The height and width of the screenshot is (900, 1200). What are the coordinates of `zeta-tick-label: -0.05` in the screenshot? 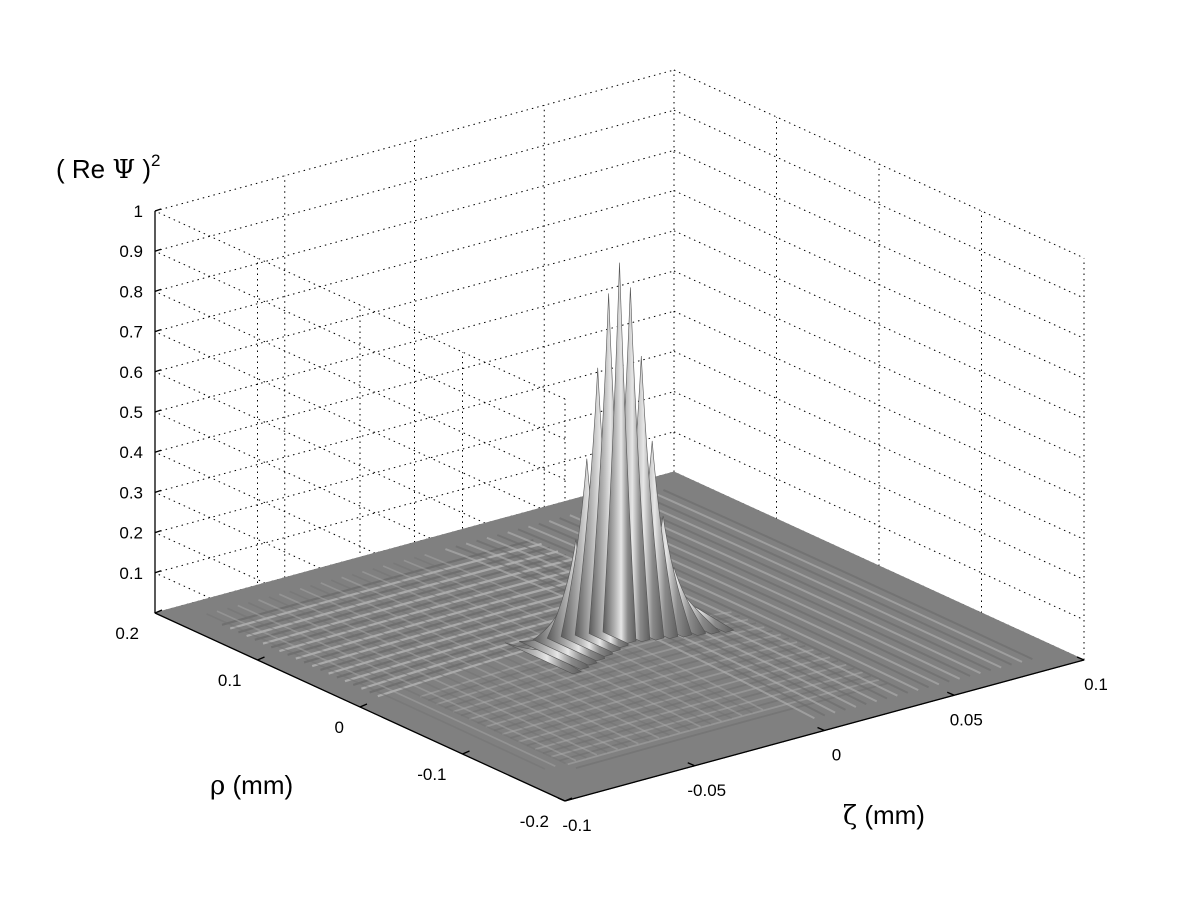 It's located at (706, 790).